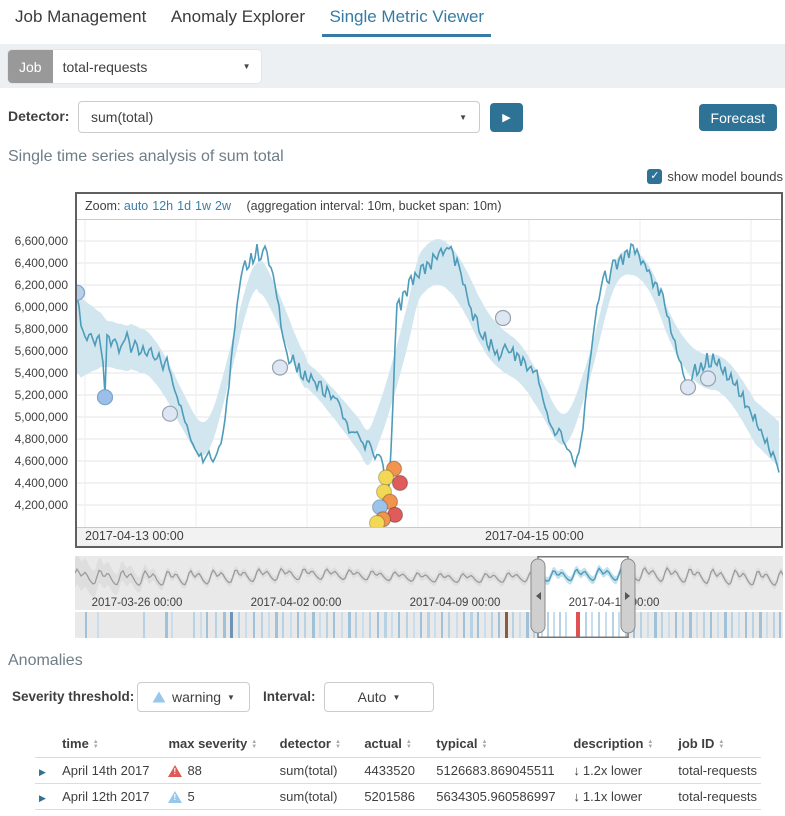  What do you see at coordinates (203, 206) in the screenshot?
I see `zoom-link-1w: 1w` at bounding box center [203, 206].